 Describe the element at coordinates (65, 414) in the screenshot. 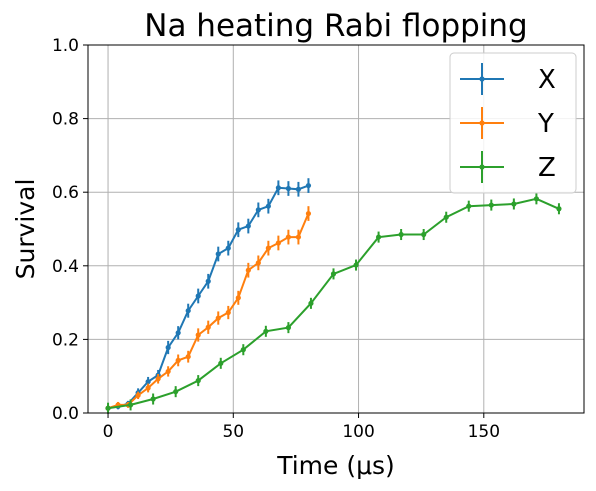

I see `y-tick-label: 0.0` at that location.